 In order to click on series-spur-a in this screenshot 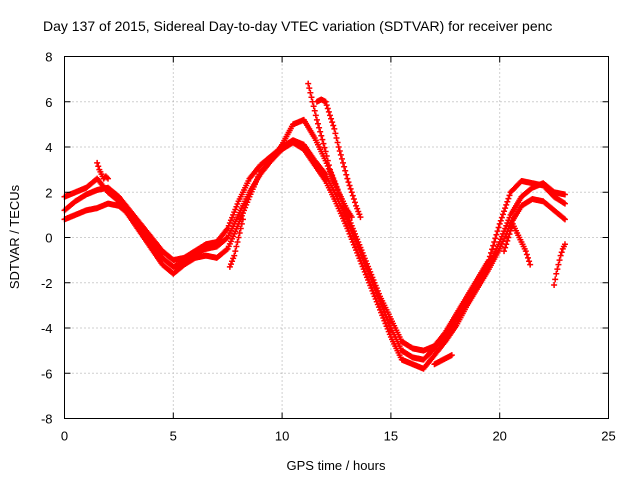, I will do `click(330, 150)`.